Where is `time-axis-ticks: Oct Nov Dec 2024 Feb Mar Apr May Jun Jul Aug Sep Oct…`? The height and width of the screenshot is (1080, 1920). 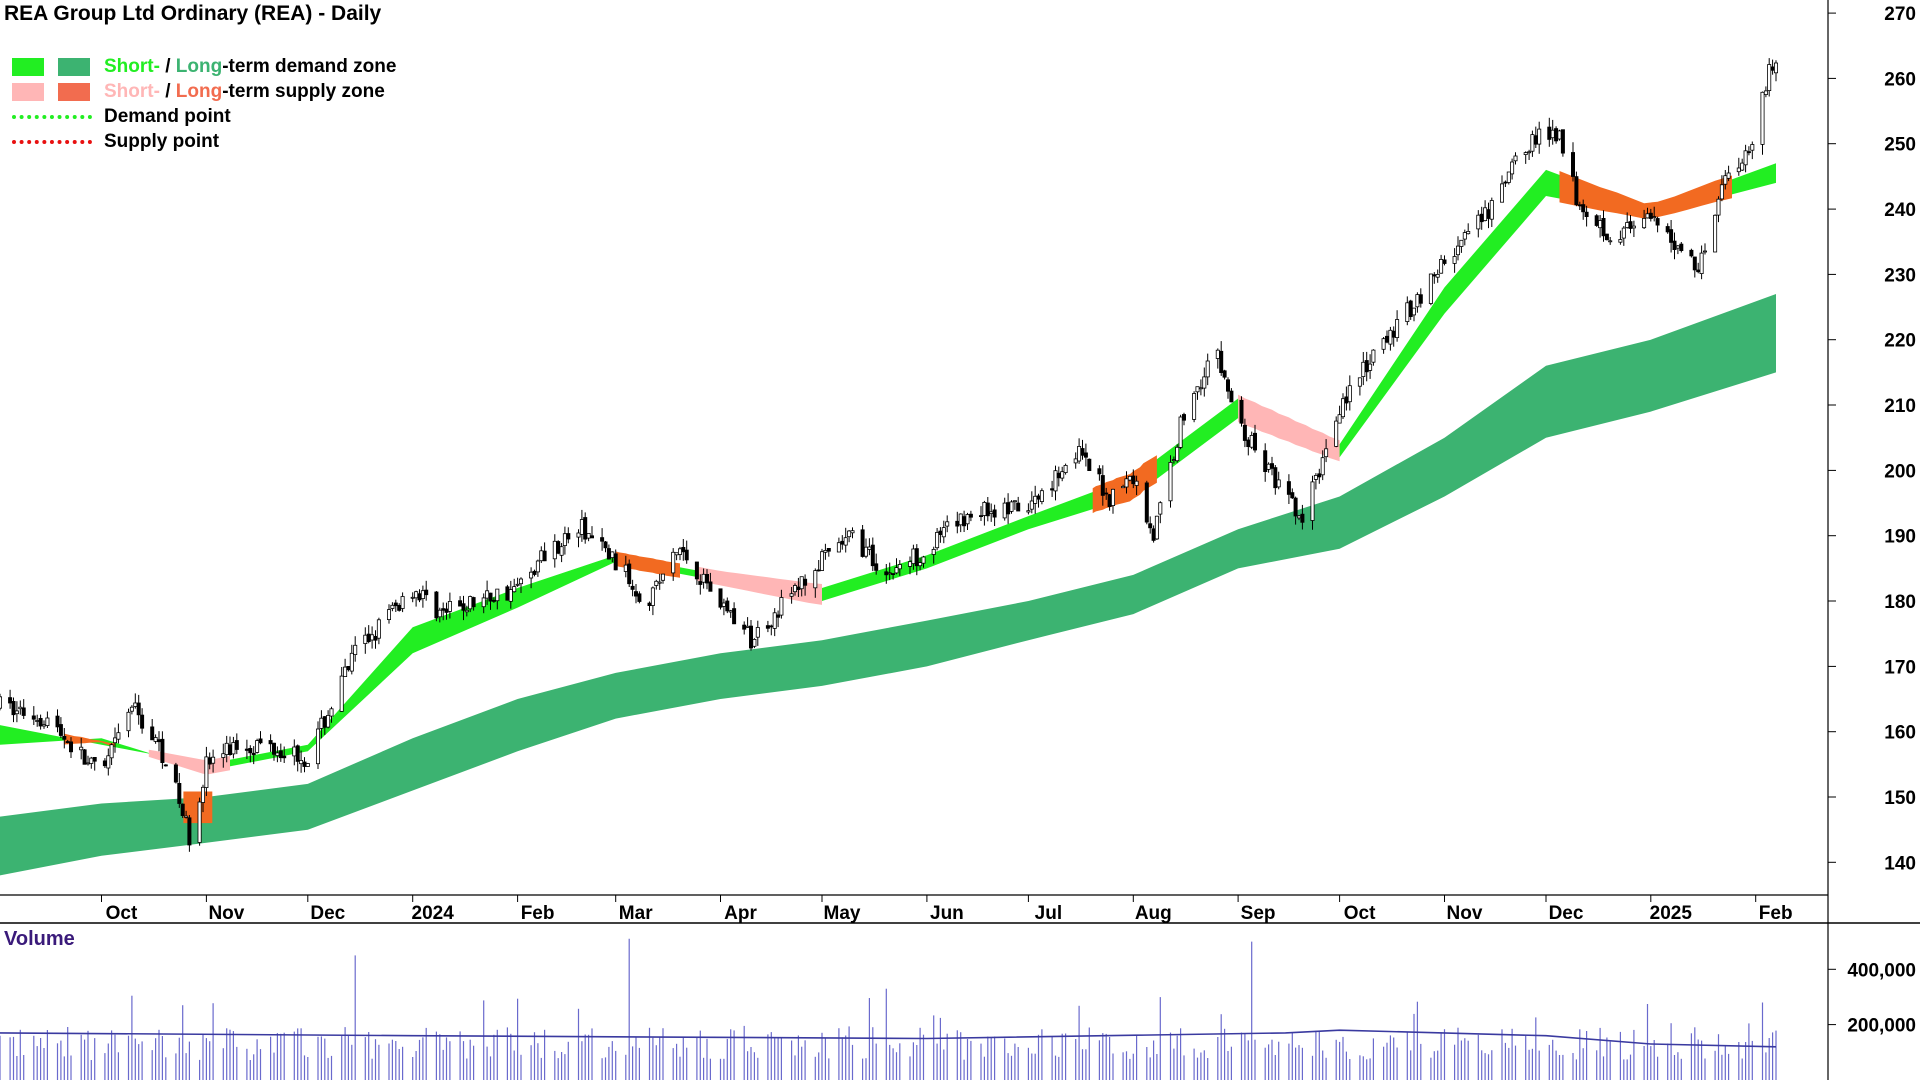
time-axis-ticks: Oct Nov Dec 2024 Feb Mar Apr May Jun Jul Aug Sep Oct… is located at coordinates (947, 909).